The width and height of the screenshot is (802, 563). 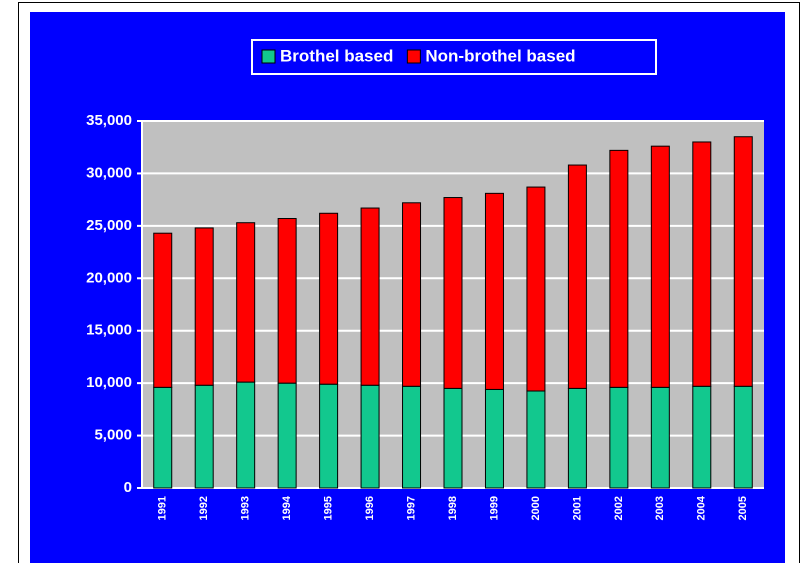 I want to click on x-tick-label: 2000, so click(x=536, y=508).